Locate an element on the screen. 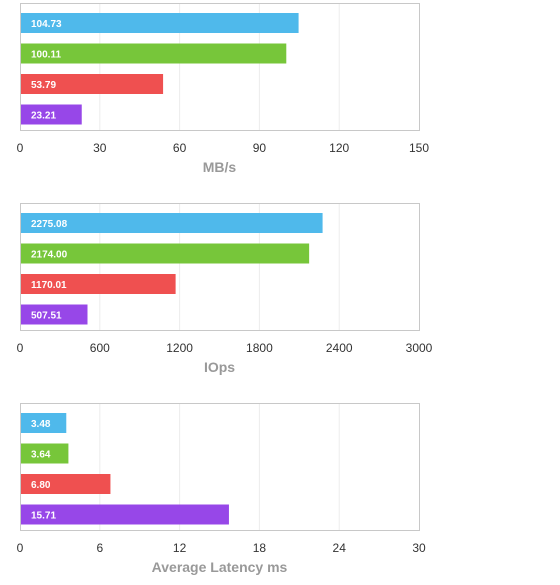  tick-label: 1200 is located at coordinates (179, 348).